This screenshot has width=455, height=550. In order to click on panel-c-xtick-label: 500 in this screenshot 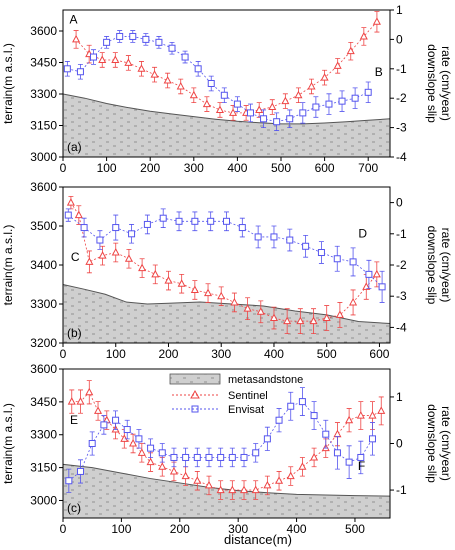, I will do `click(355, 529)`.